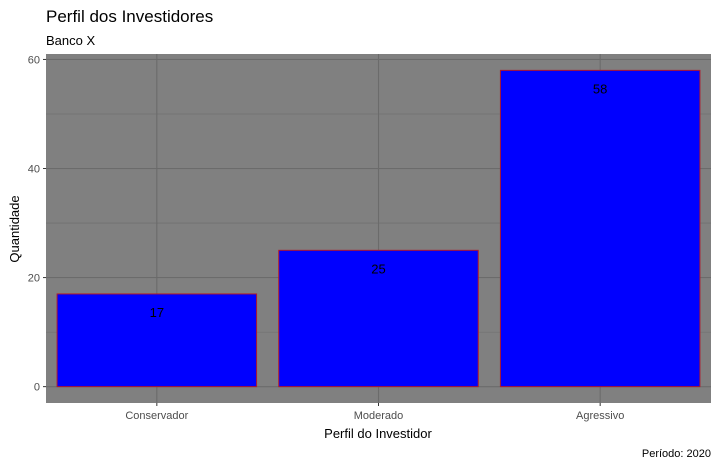 Image resolution: width=719 pixels, height=467 pixels. What do you see at coordinates (37, 224) in the screenshot?
I see `y-axis: 0 20 40 60` at bounding box center [37, 224].